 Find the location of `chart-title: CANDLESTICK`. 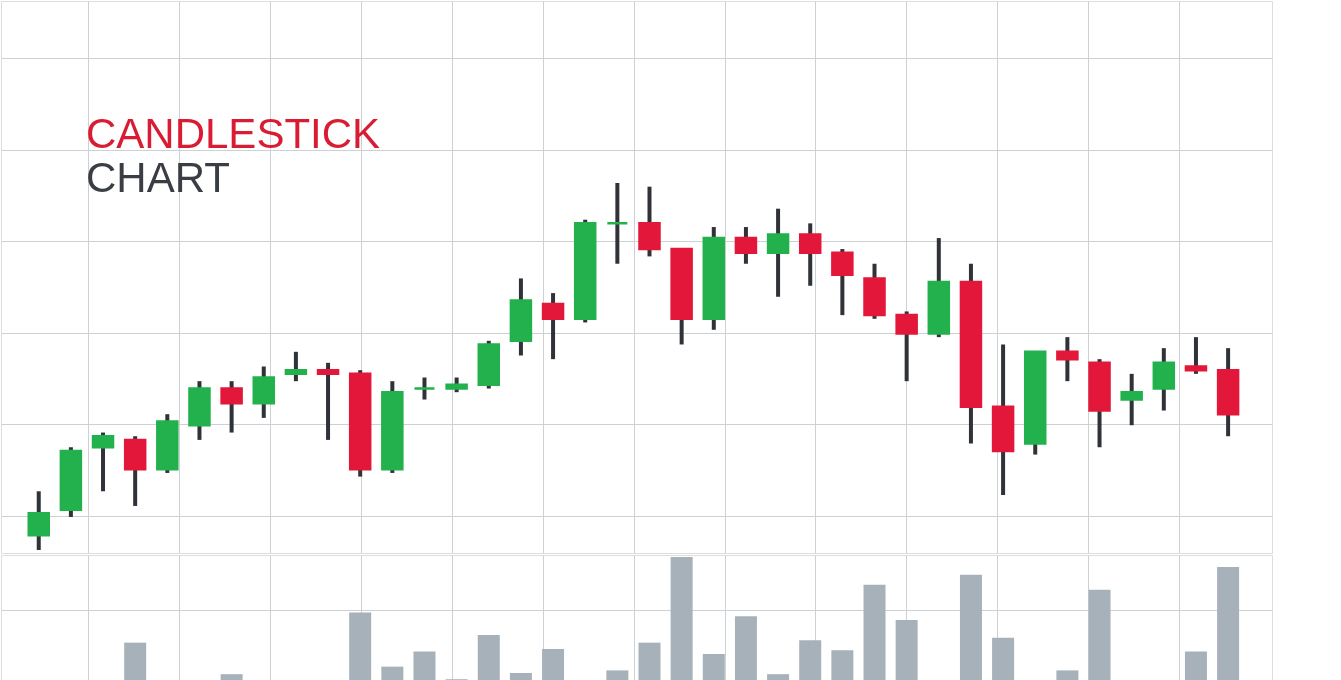

chart-title: CANDLESTICK is located at coordinates (233, 133).